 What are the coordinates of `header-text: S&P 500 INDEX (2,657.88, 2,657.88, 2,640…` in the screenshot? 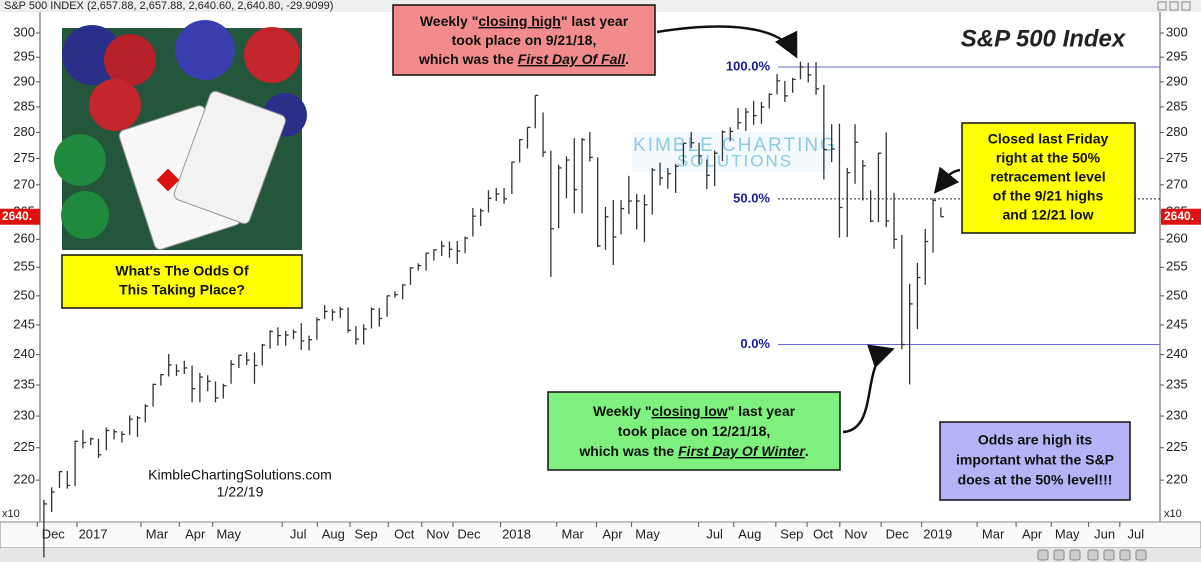 It's located at (168, 6).